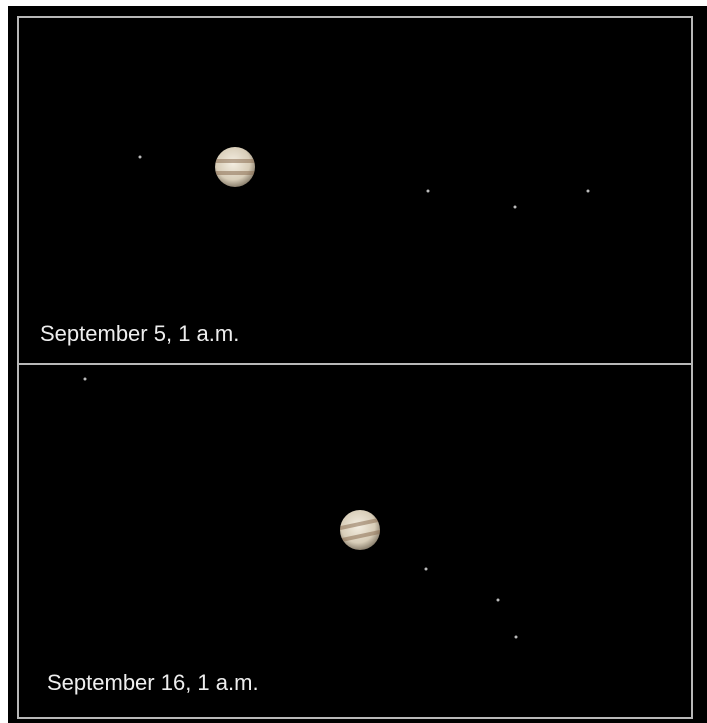 The image size is (707, 723). I want to click on panel-label: September 5, 1 a.m., so click(139, 333).